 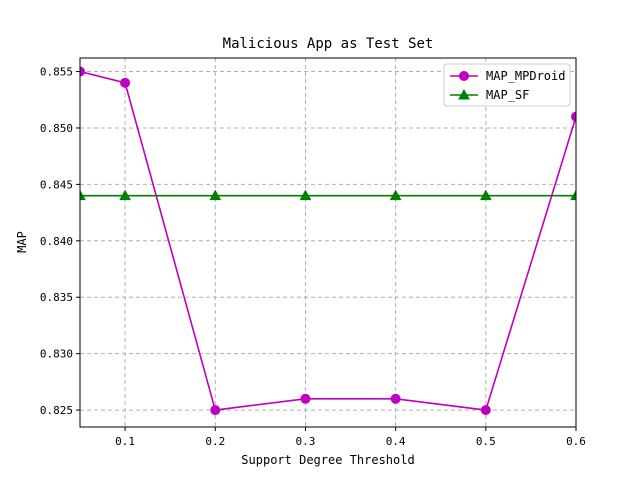 What do you see at coordinates (306, 441) in the screenshot?
I see `x-tick-label: 0.3` at bounding box center [306, 441].